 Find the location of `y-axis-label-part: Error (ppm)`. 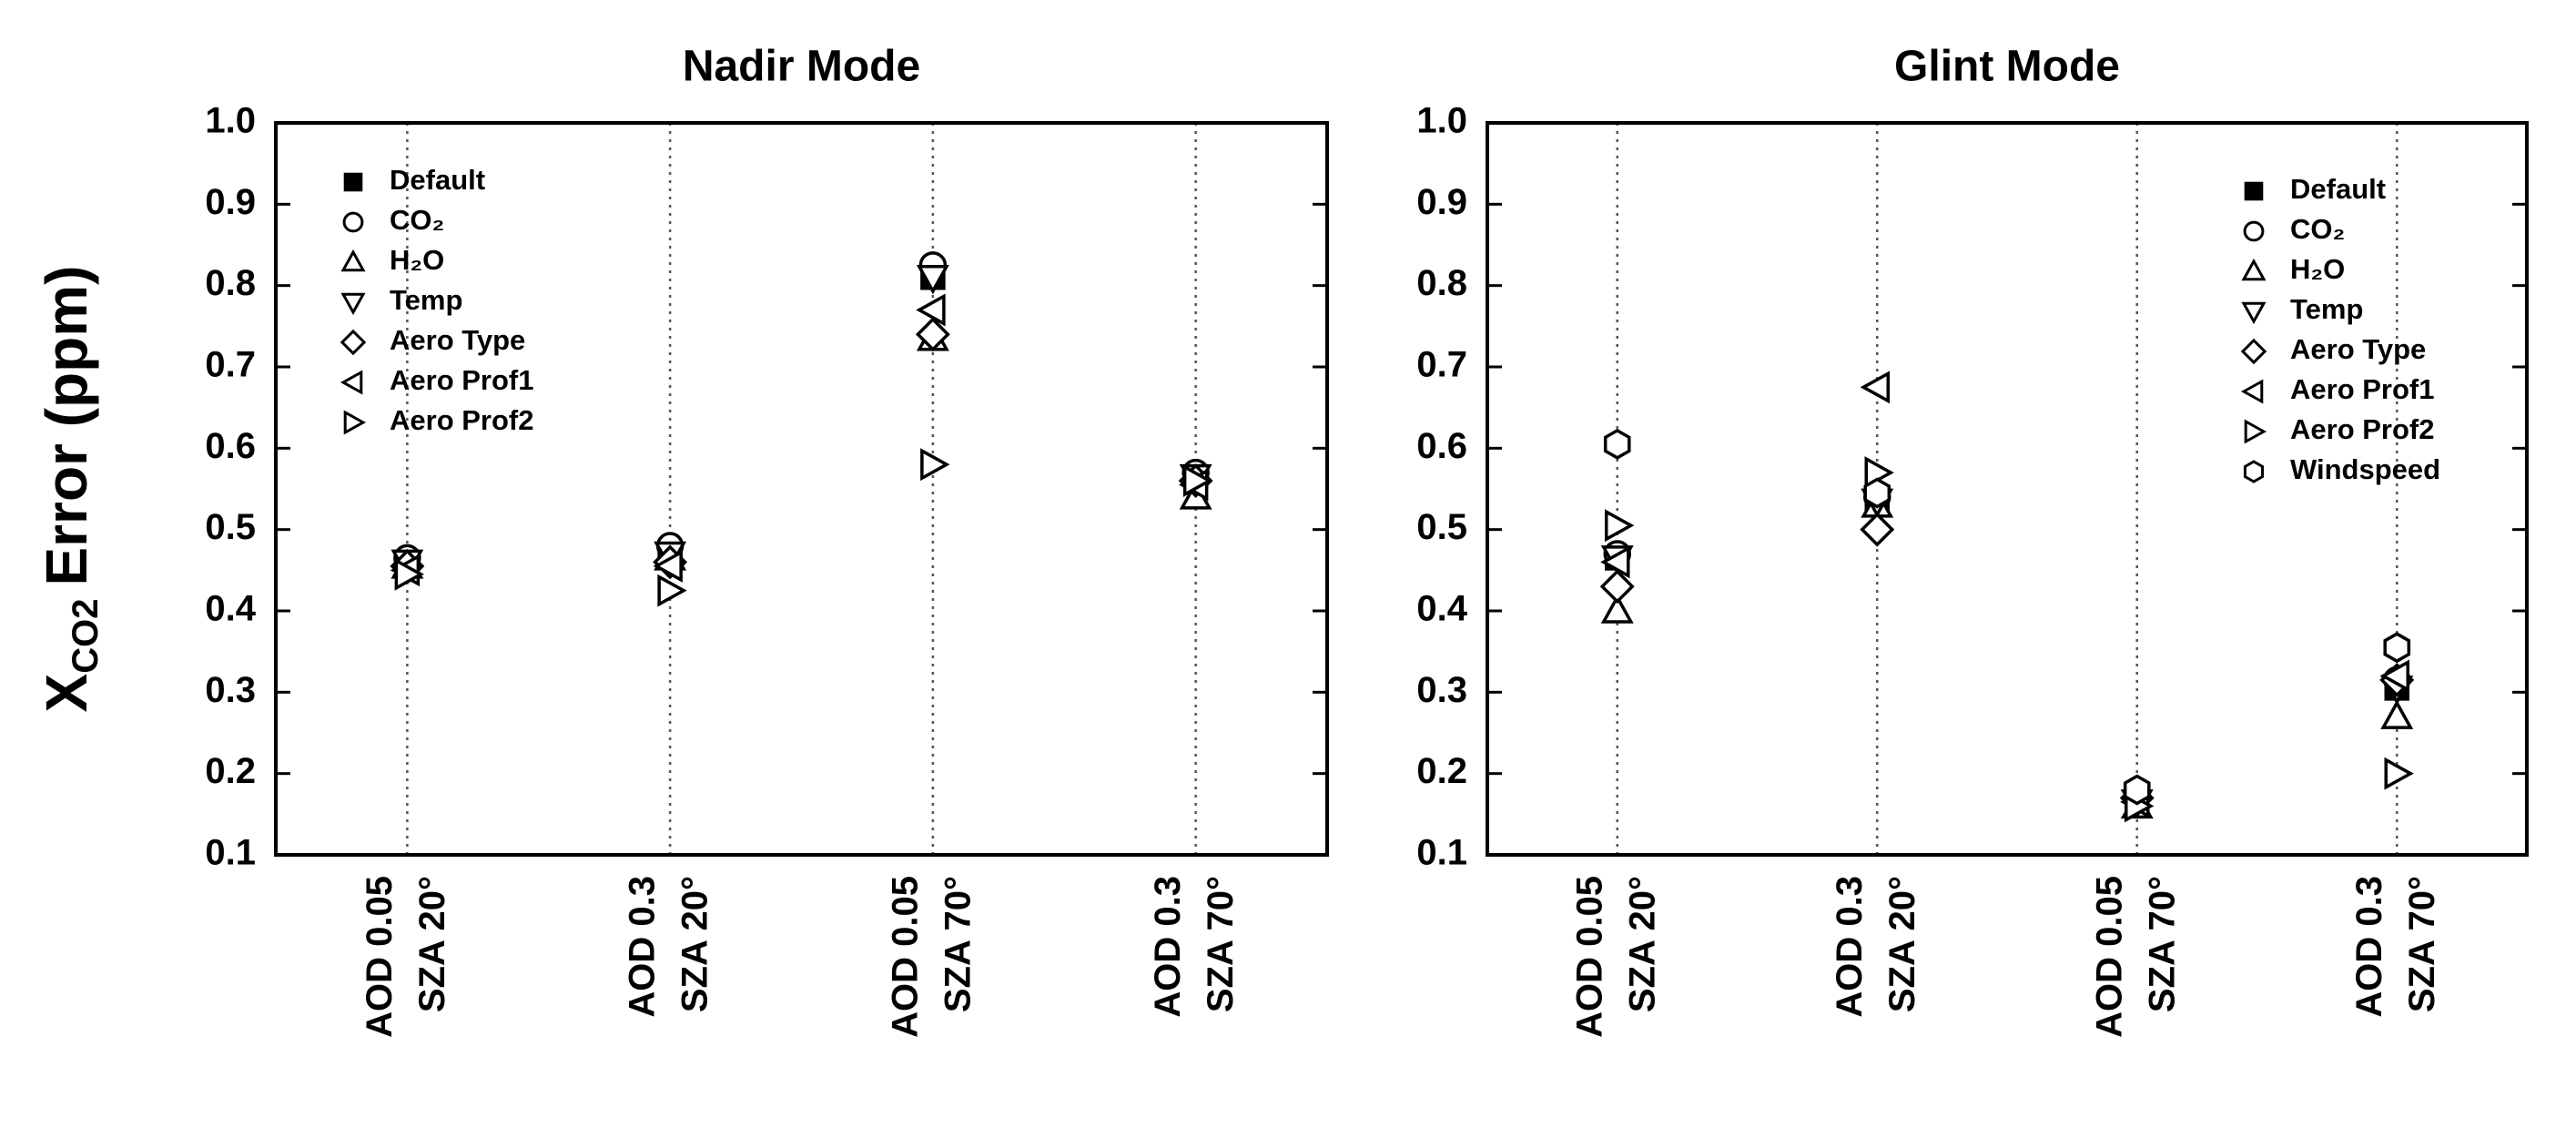

y-axis-label-part: Error (ppm) is located at coordinates (66, 426).